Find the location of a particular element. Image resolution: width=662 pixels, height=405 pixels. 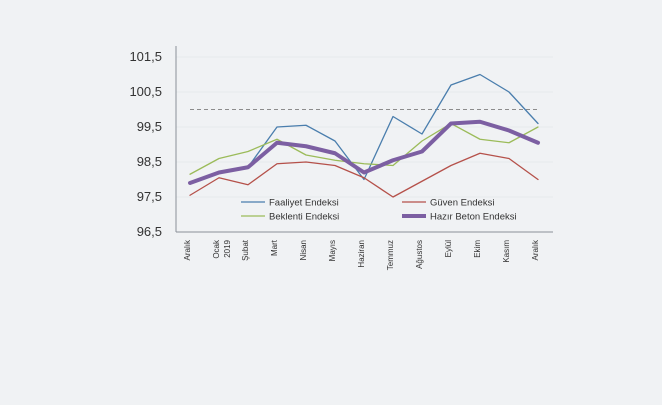

legend-label: Beklenti Endeksi is located at coordinates (304, 217).